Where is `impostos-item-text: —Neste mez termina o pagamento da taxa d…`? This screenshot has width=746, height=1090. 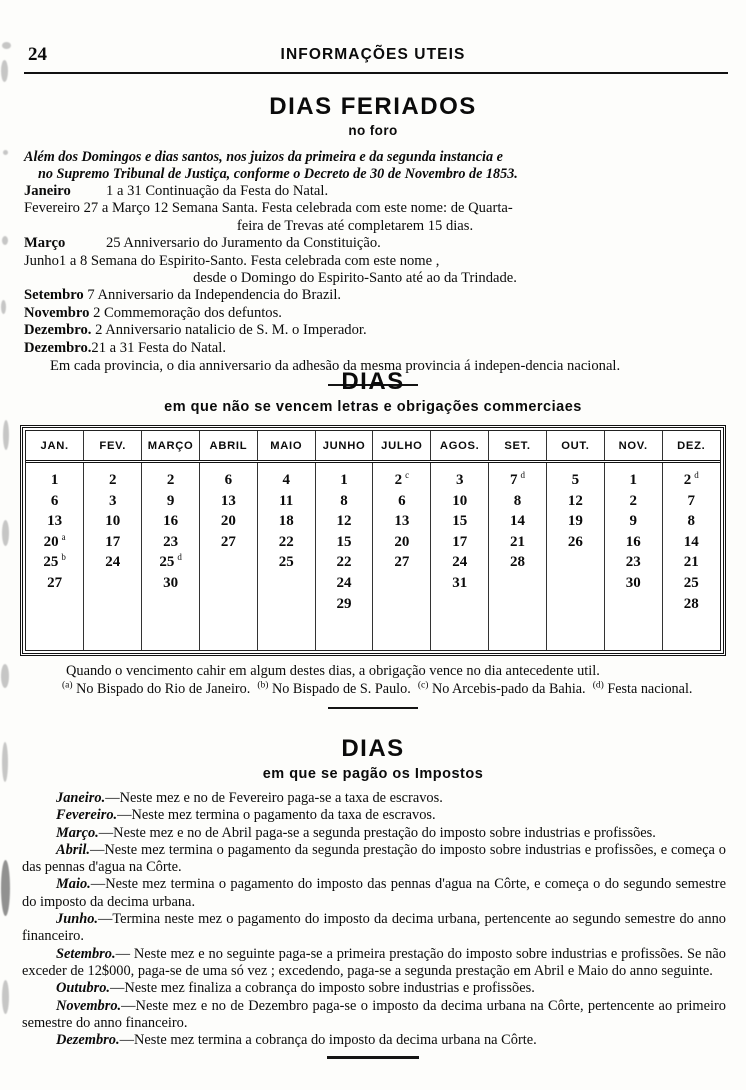 impostos-item-text: —Neste mez termina o pagamento da taxa d… is located at coordinates (276, 815).